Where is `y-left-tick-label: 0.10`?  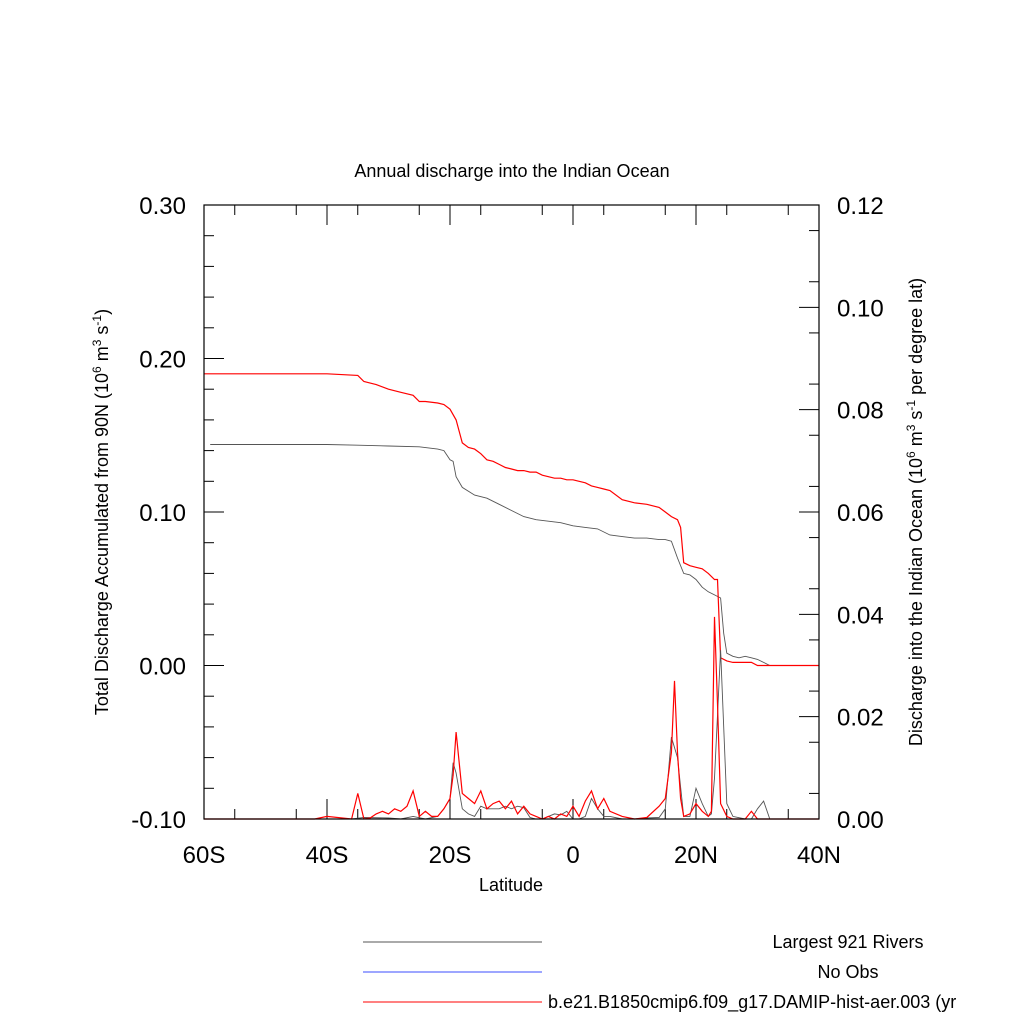
y-left-tick-label: 0.10 is located at coordinates (162, 513).